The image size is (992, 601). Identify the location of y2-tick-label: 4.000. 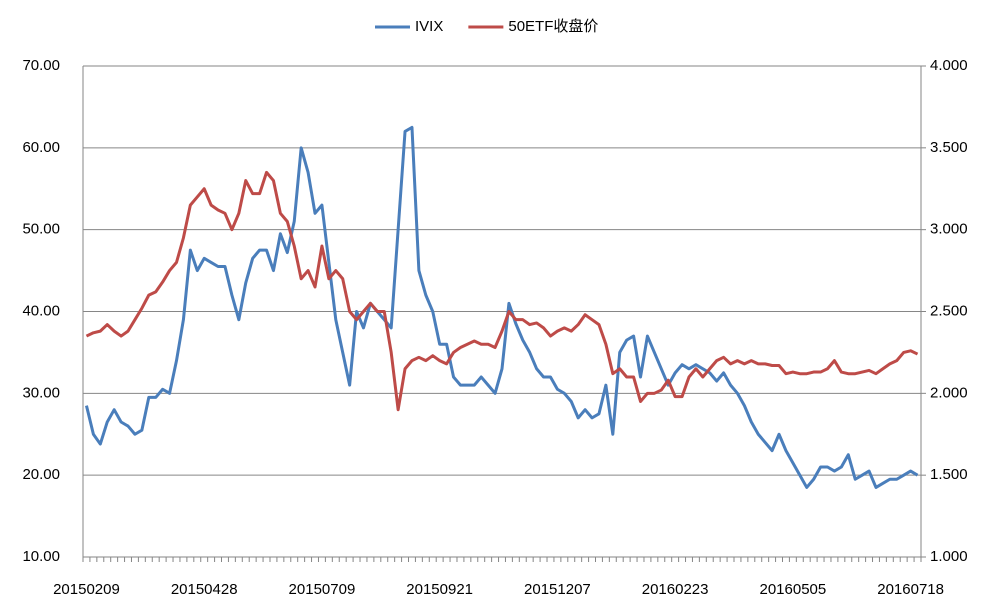
(949, 65).